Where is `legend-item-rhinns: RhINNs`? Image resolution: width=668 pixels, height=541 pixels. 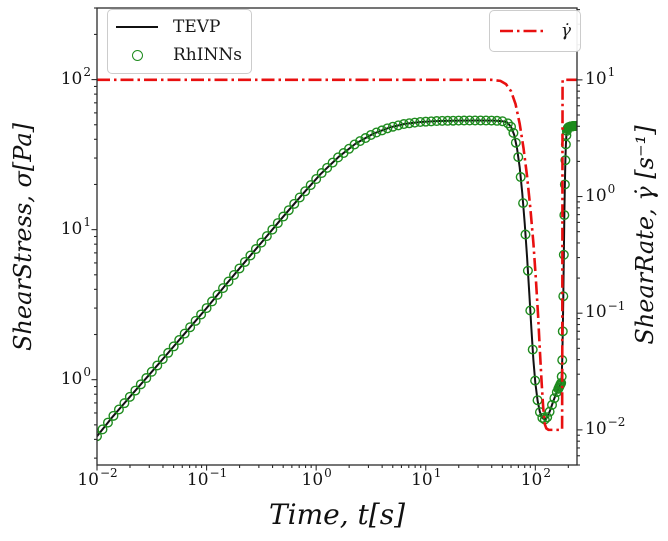
legend-item-rhinns: RhINNs is located at coordinates (179, 56).